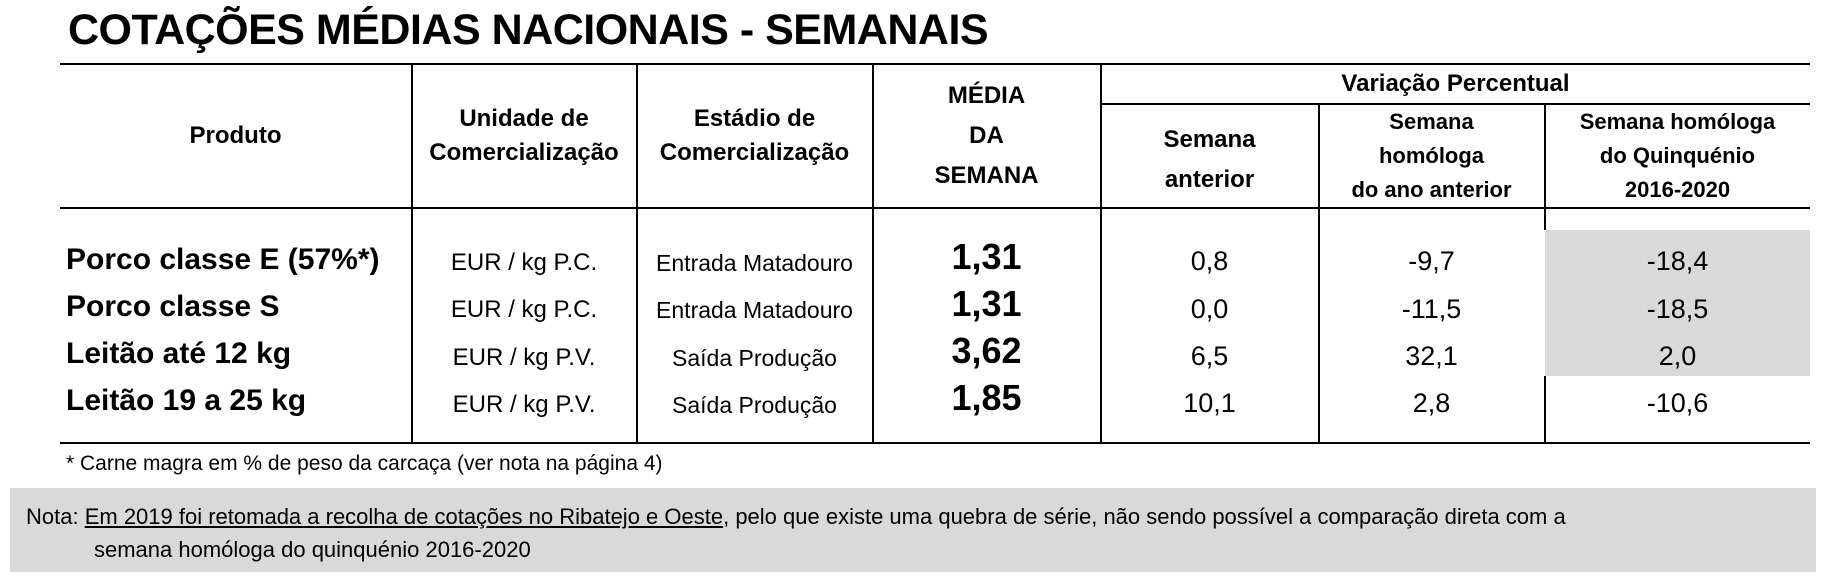 This screenshot has width=1822, height=583. What do you see at coordinates (986, 397) in the screenshot?
I see `table-row-4-media: 1,85` at bounding box center [986, 397].